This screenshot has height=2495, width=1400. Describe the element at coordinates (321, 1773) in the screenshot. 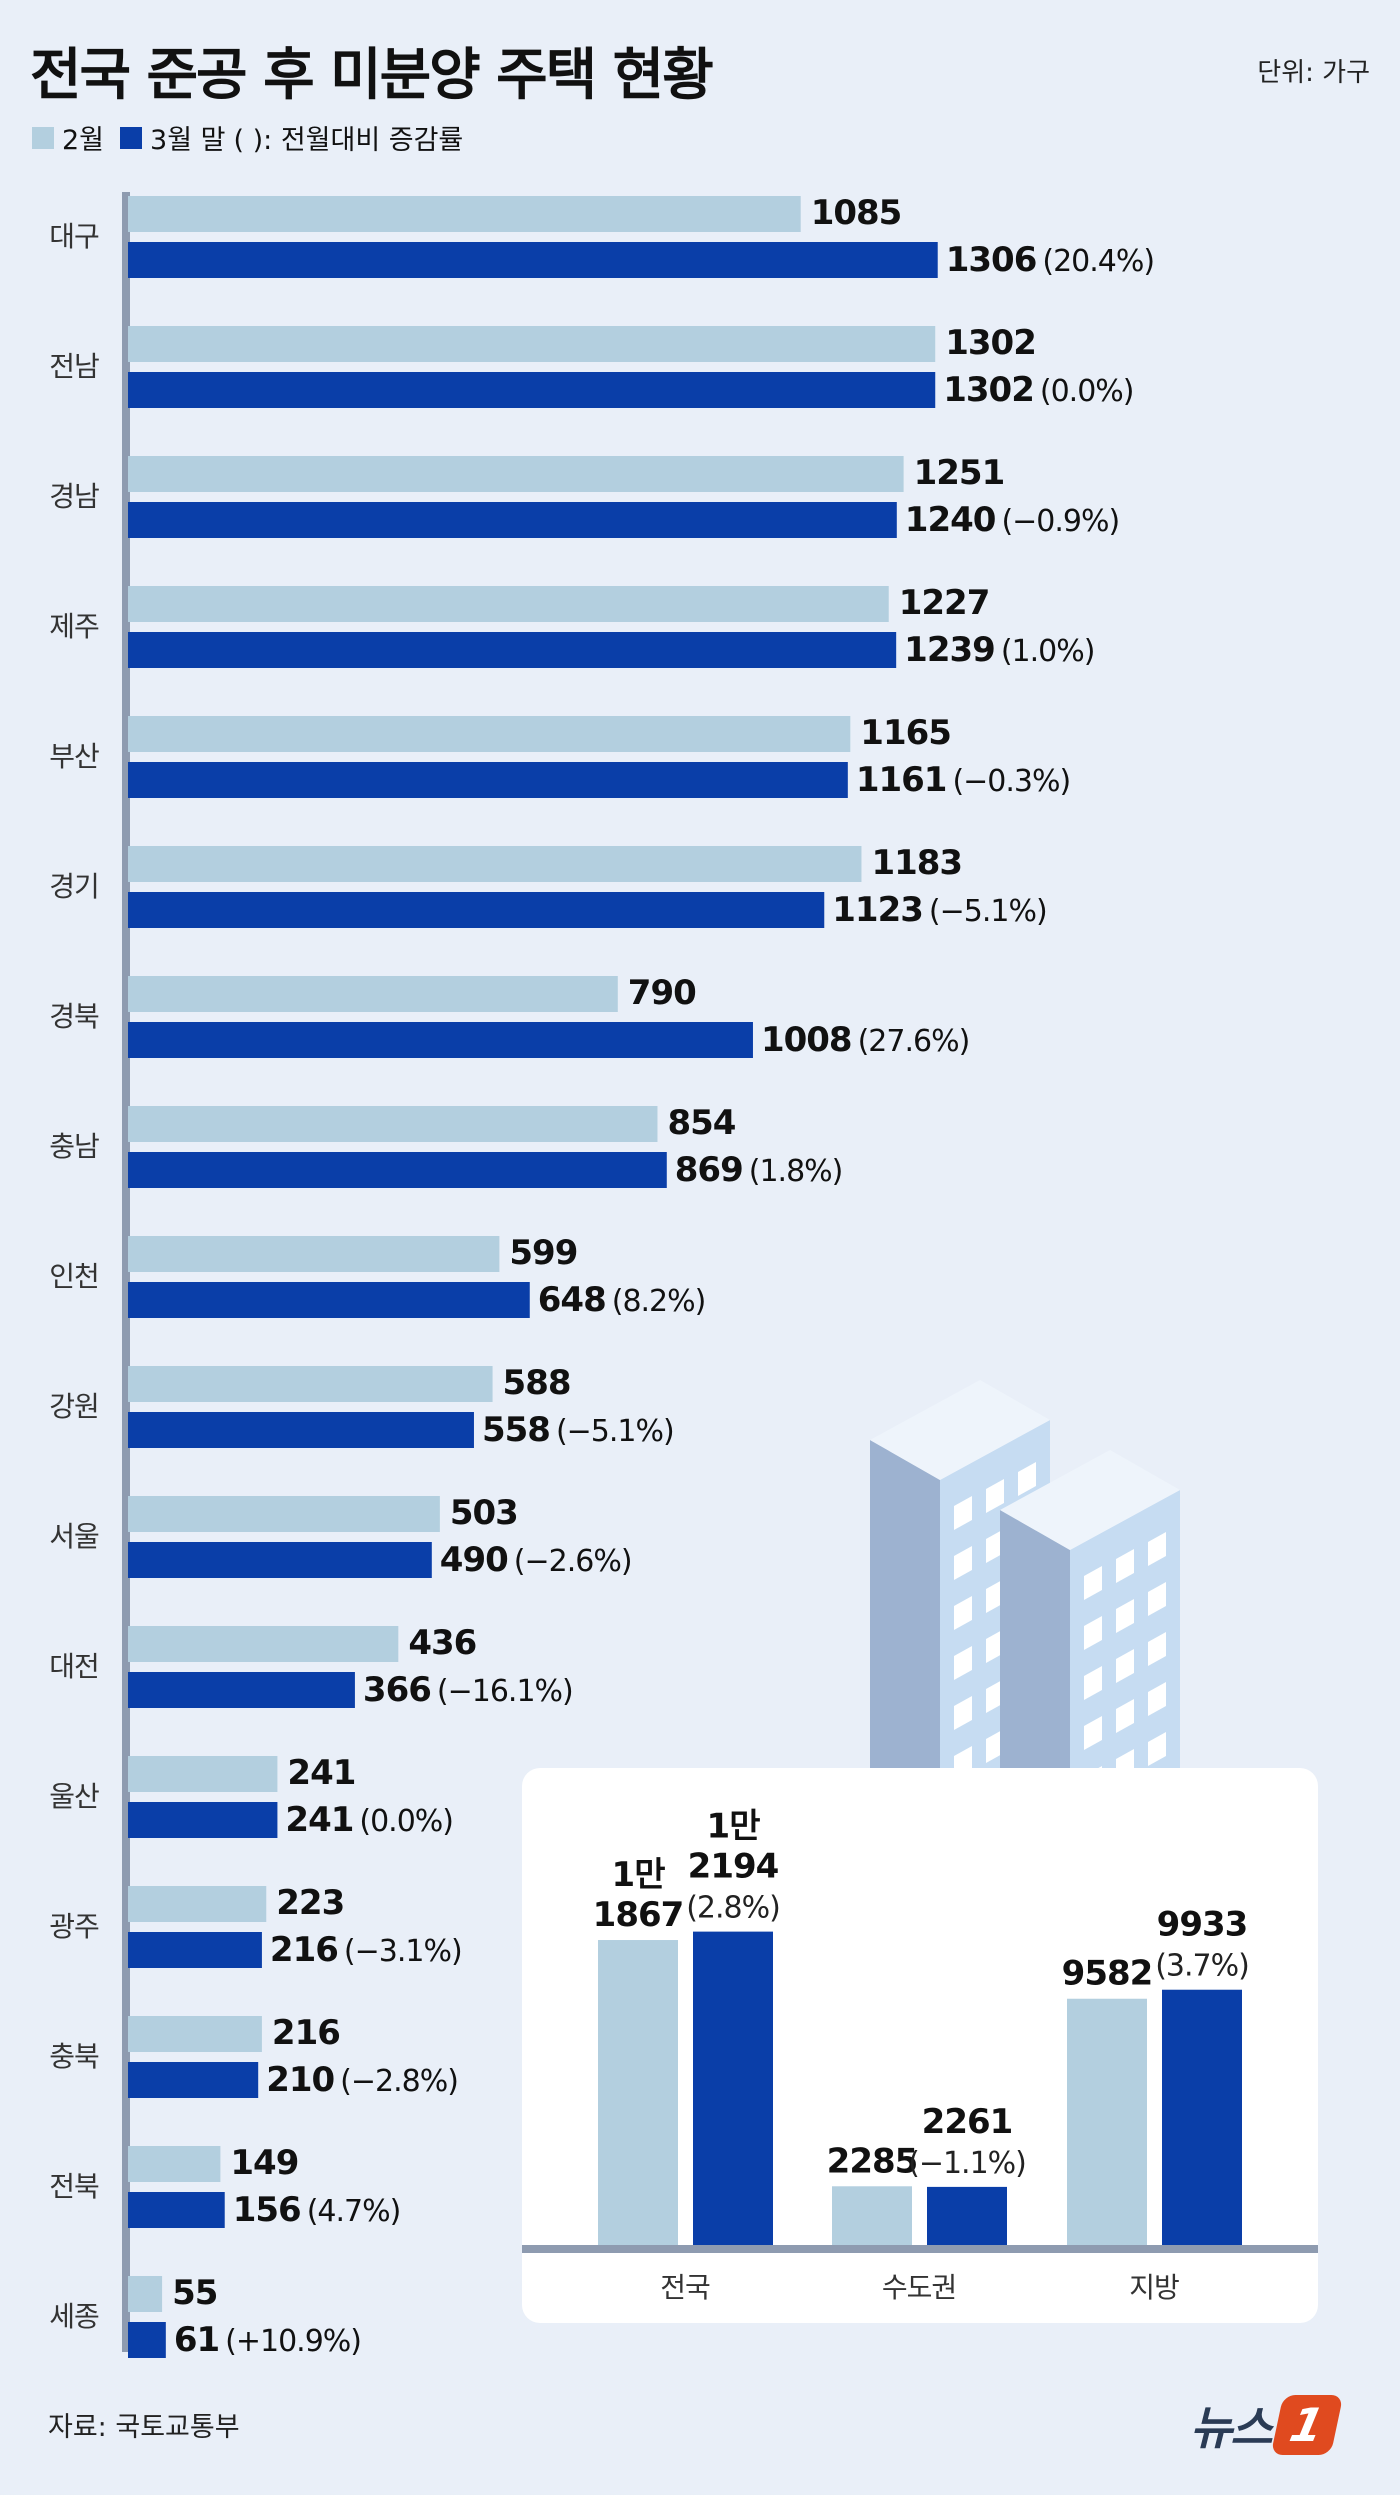

I see `value-label-feb: 241` at that location.